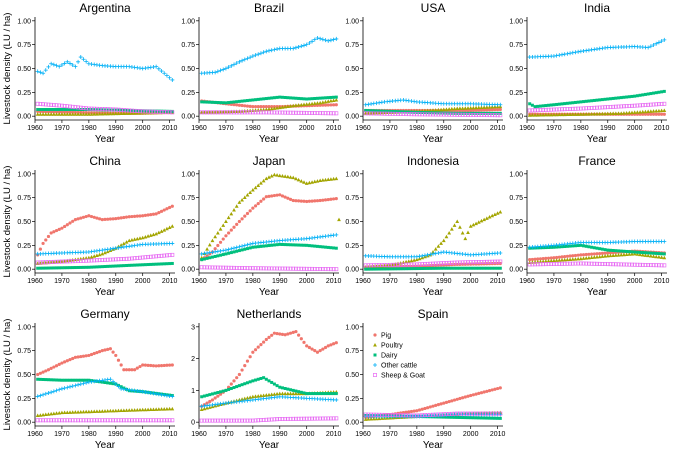  Describe the element at coordinates (516, 198) in the screenshot. I see `y-tick-label: 0.75` at that location.